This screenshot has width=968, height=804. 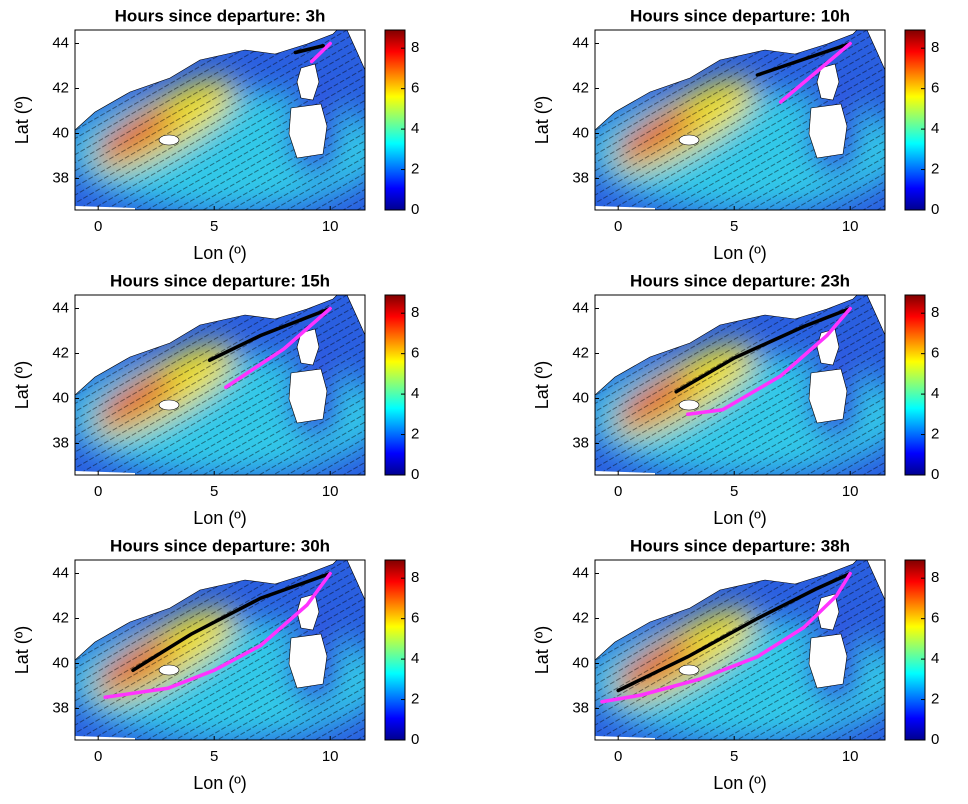 I want to click on panel-title: Hours since departure: 10h, so click(x=740, y=15).